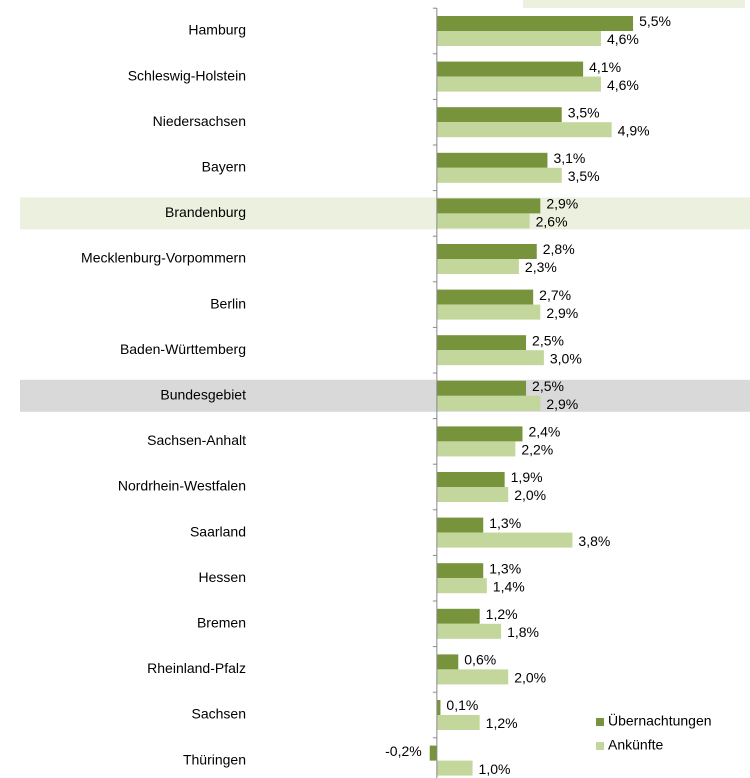 This screenshot has width=750, height=778. Describe the element at coordinates (196, 668) in the screenshot. I see `category-label: Rheinland-Pfalz` at that location.